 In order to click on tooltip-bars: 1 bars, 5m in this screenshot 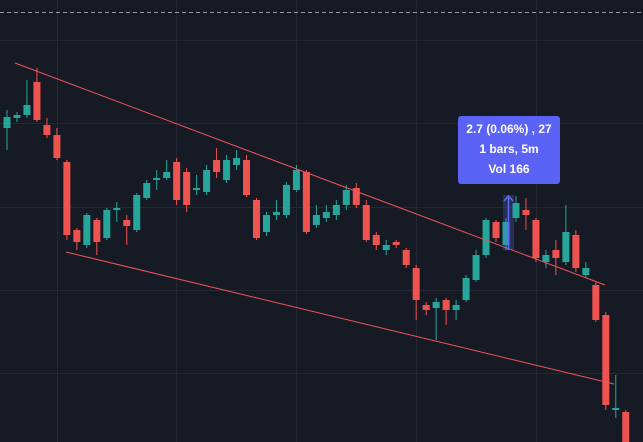, I will do `click(508, 149)`.